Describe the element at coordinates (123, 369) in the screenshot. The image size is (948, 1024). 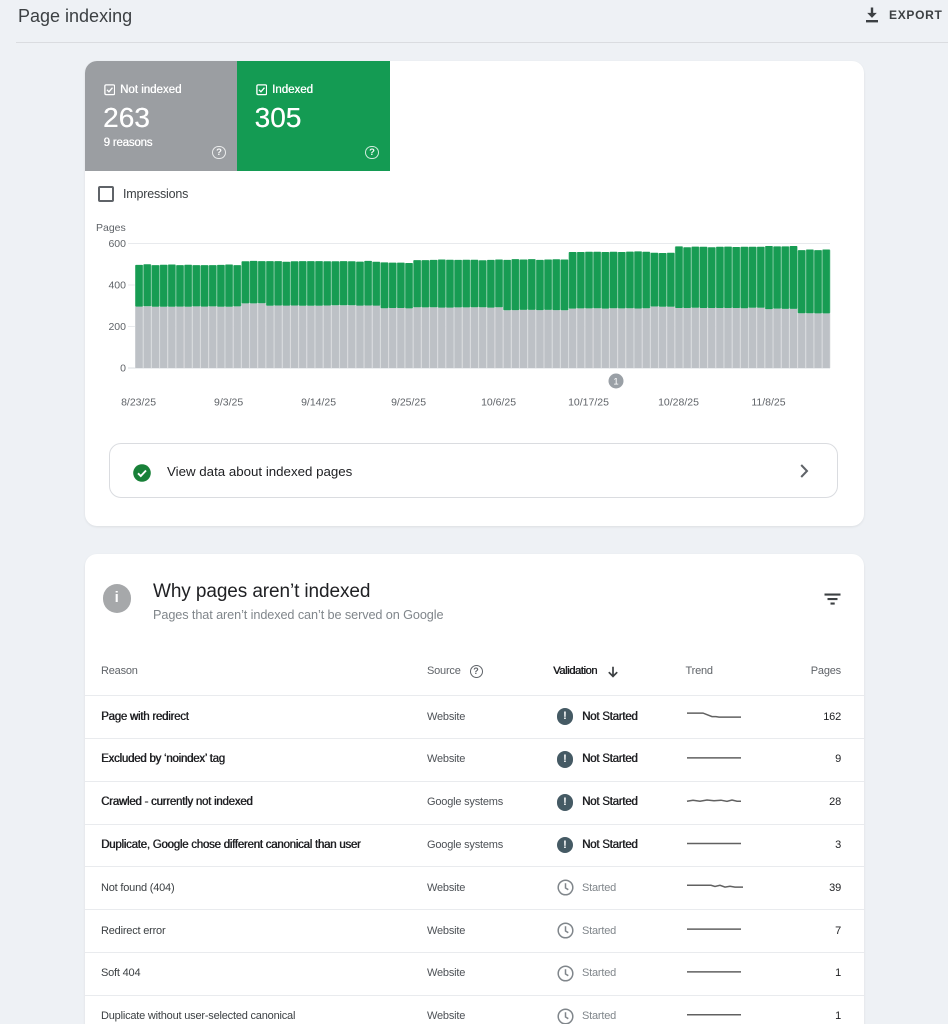
I see `svg-text: 0` at that location.